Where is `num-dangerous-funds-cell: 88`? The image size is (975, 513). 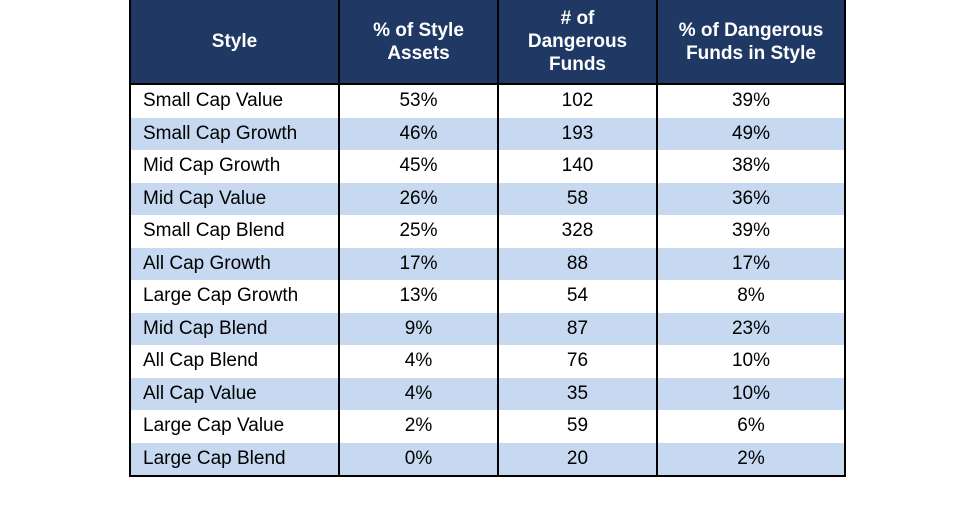 num-dangerous-funds-cell: 88 is located at coordinates (577, 263).